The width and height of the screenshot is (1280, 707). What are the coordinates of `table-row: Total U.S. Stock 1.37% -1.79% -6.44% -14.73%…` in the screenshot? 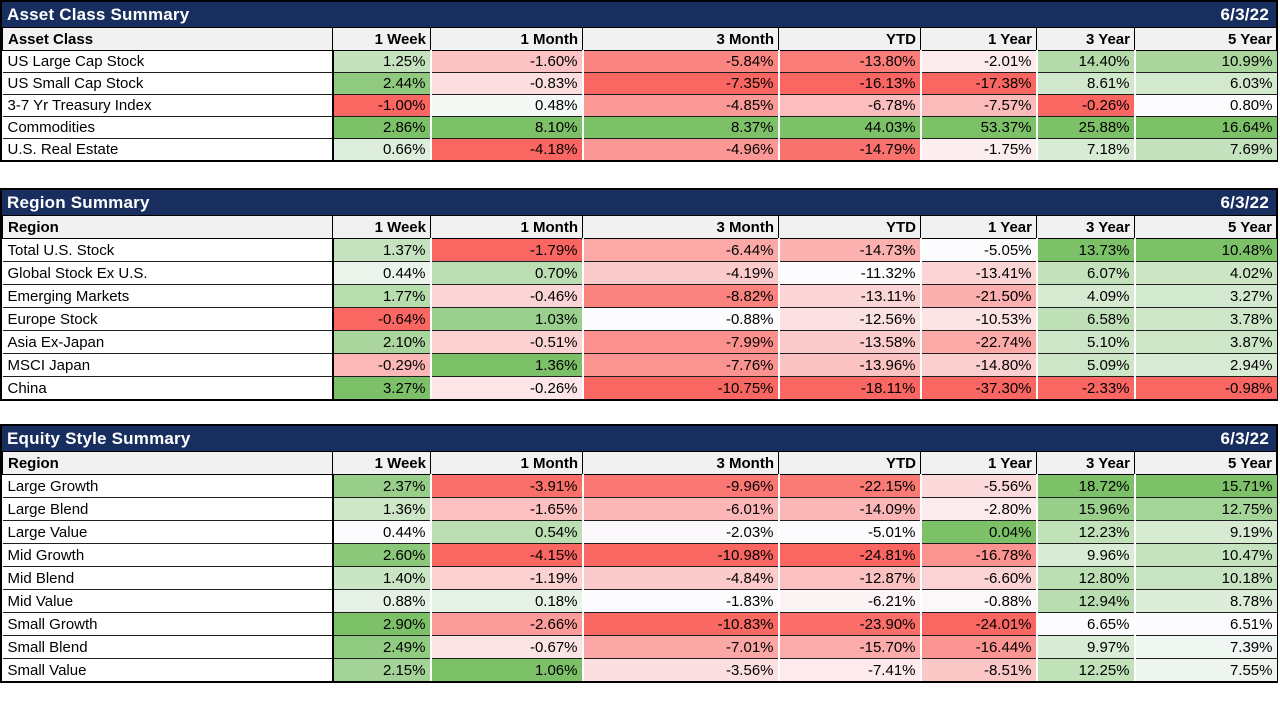 It's located at (639, 250).